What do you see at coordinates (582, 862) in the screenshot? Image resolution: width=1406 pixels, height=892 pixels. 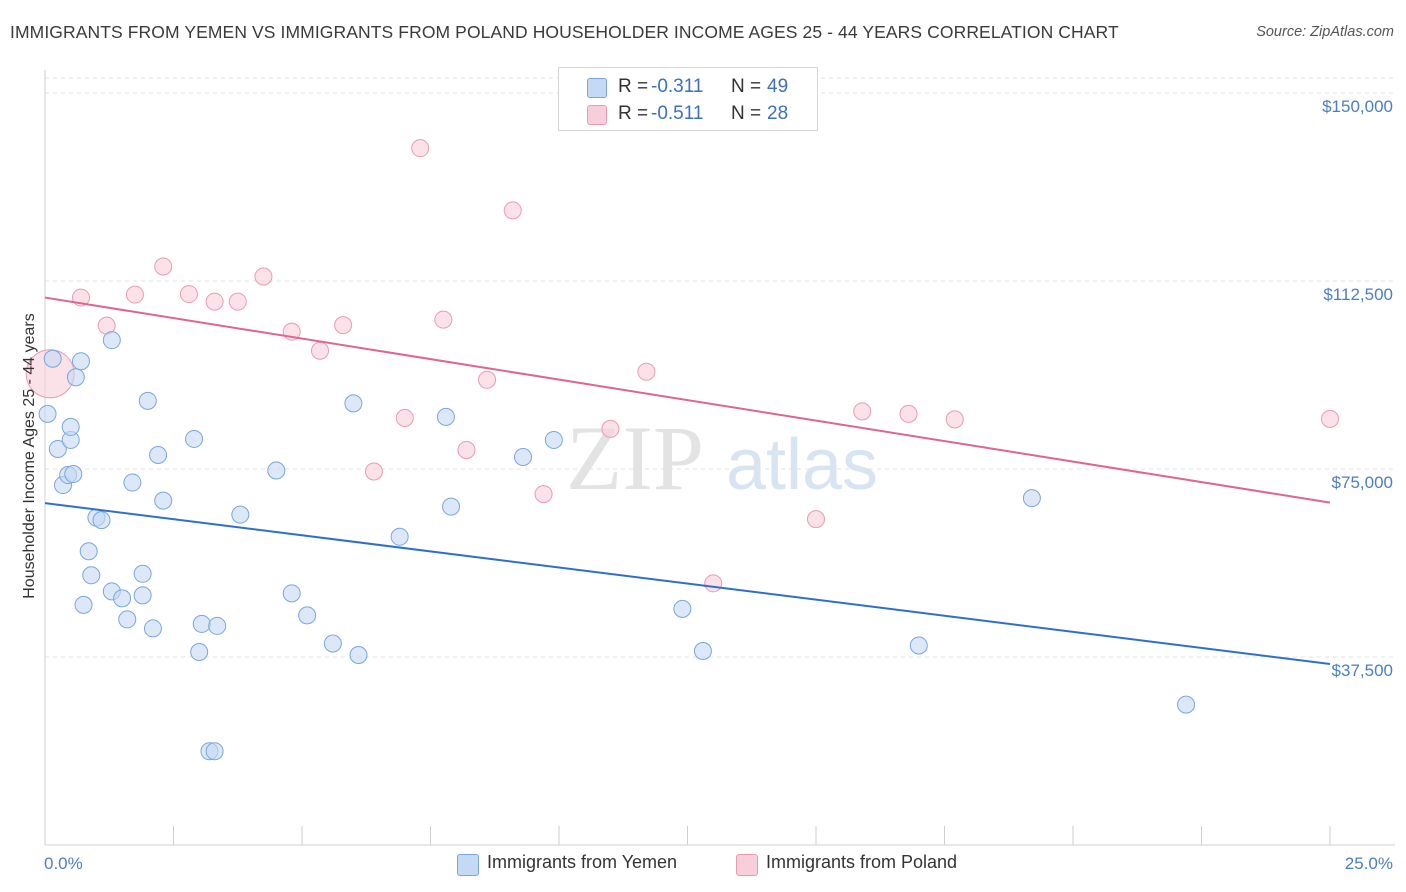 I see `yemen-legend-label: Immigrants from Yemen` at bounding box center [582, 862].